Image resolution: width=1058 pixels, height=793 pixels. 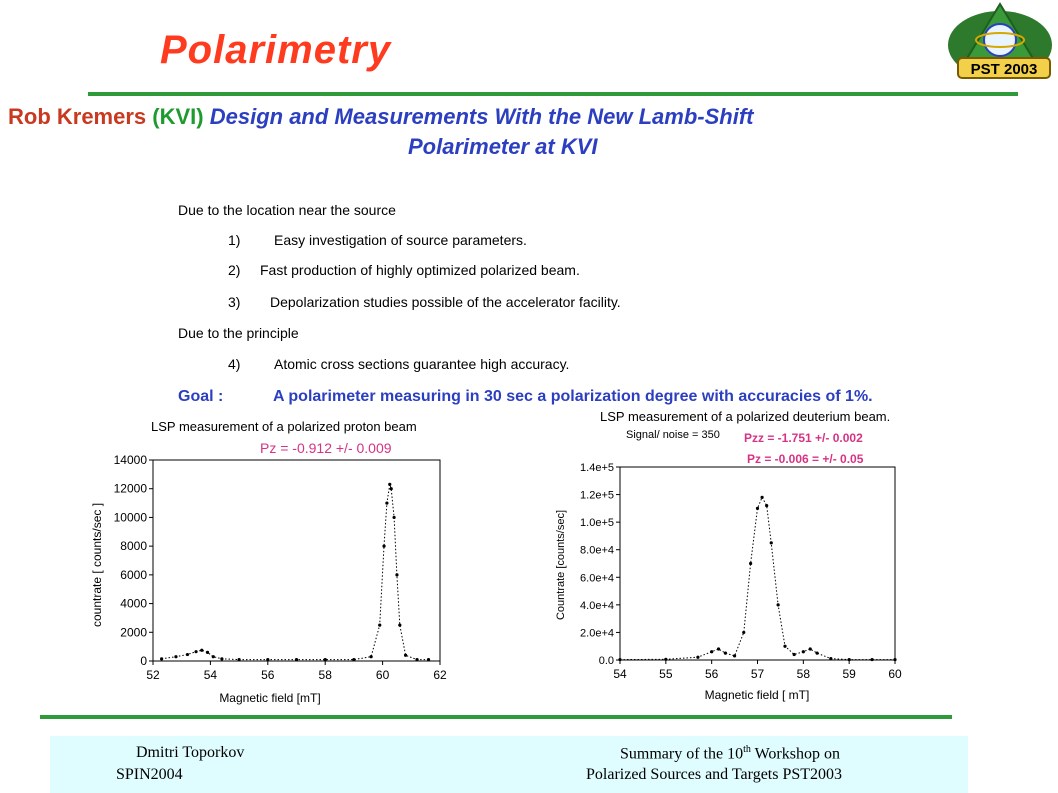 I want to click on footer-conference: SPIN2004, so click(x=149, y=774).